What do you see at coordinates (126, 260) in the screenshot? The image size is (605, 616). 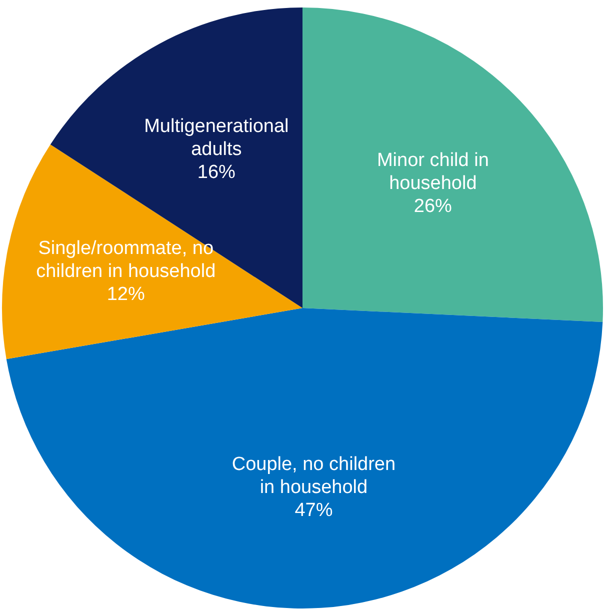 I see `slice-label: Single/roommate, no children in household` at bounding box center [126, 260].